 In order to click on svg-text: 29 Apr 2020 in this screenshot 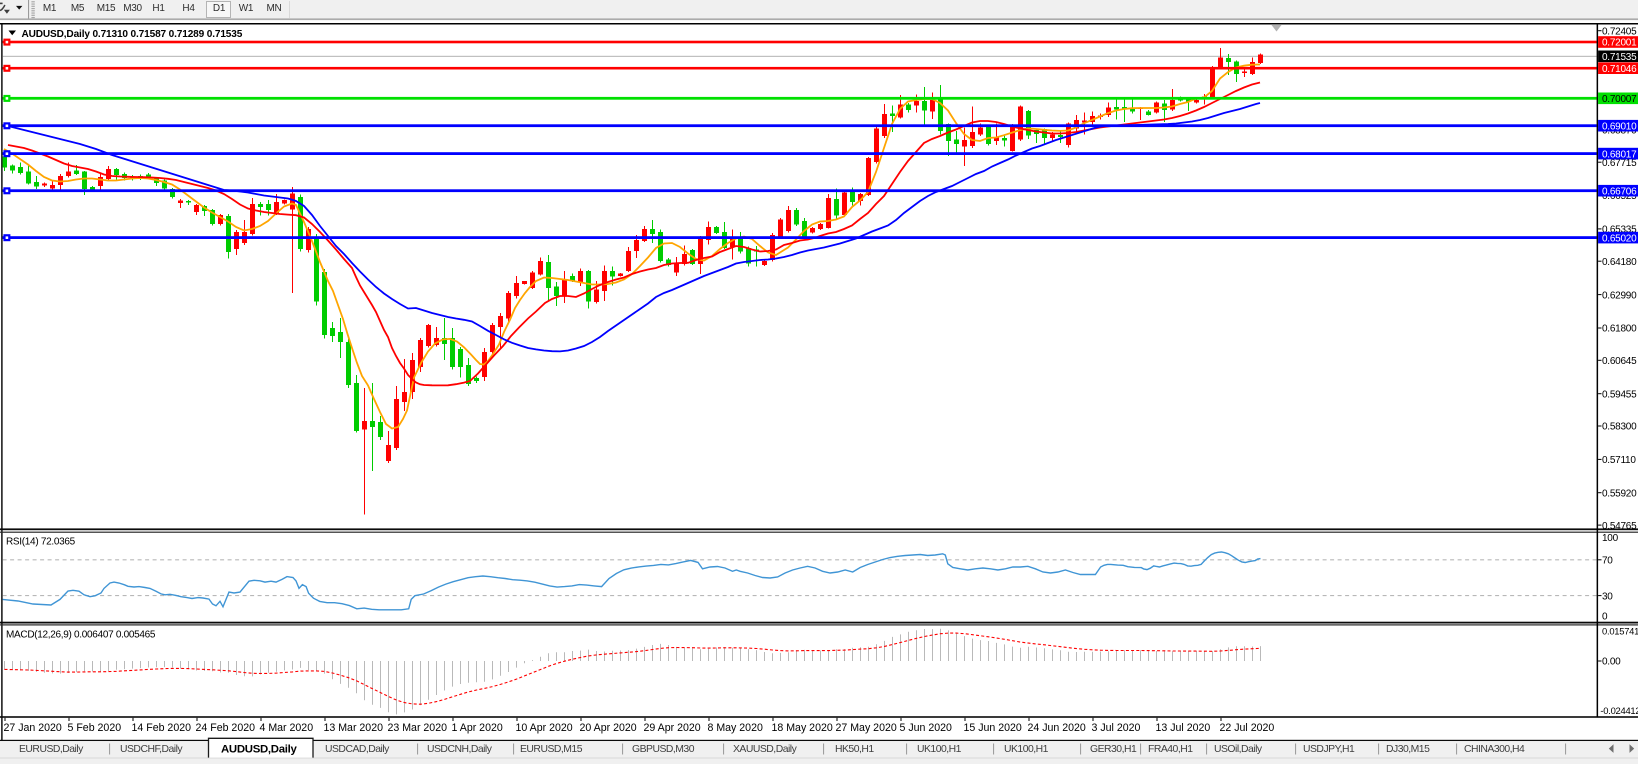, I will do `click(672, 728)`.